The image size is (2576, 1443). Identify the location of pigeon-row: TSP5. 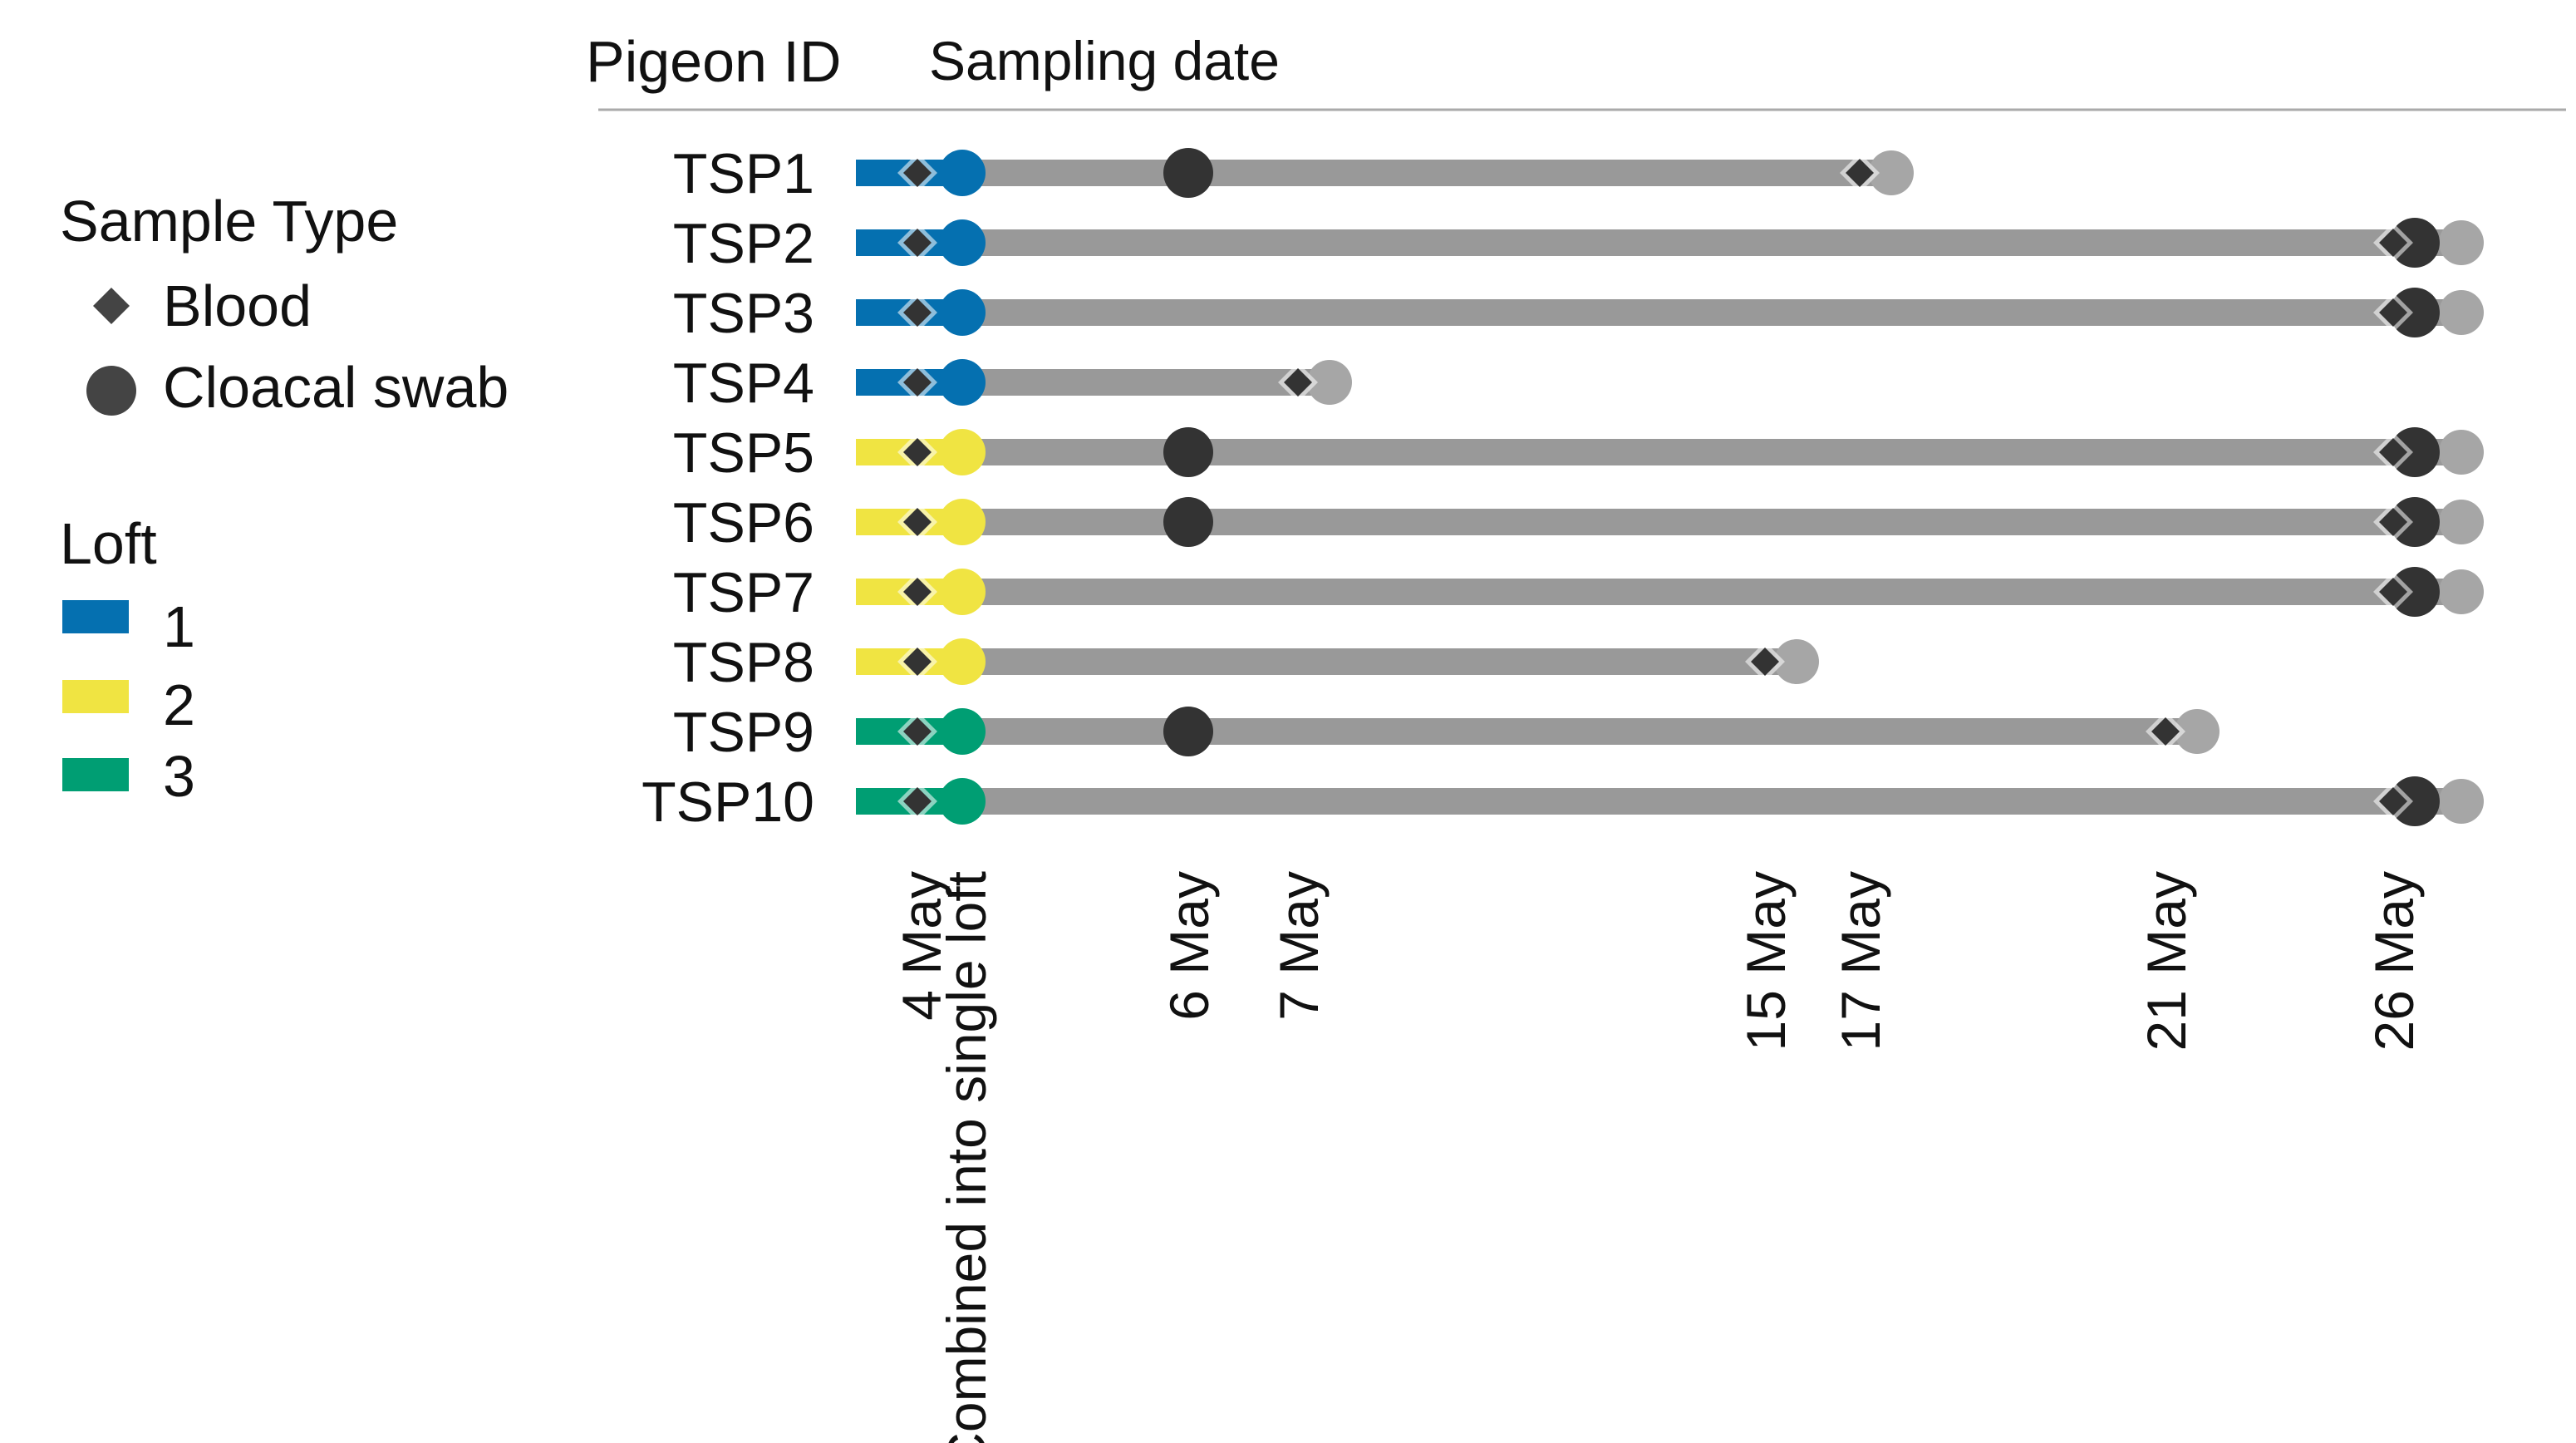
(1578, 453).